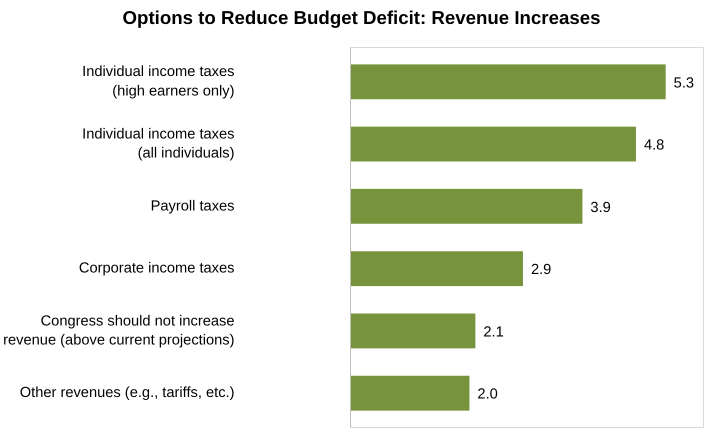  I want to click on data-label: 3.9, so click(600, 208).